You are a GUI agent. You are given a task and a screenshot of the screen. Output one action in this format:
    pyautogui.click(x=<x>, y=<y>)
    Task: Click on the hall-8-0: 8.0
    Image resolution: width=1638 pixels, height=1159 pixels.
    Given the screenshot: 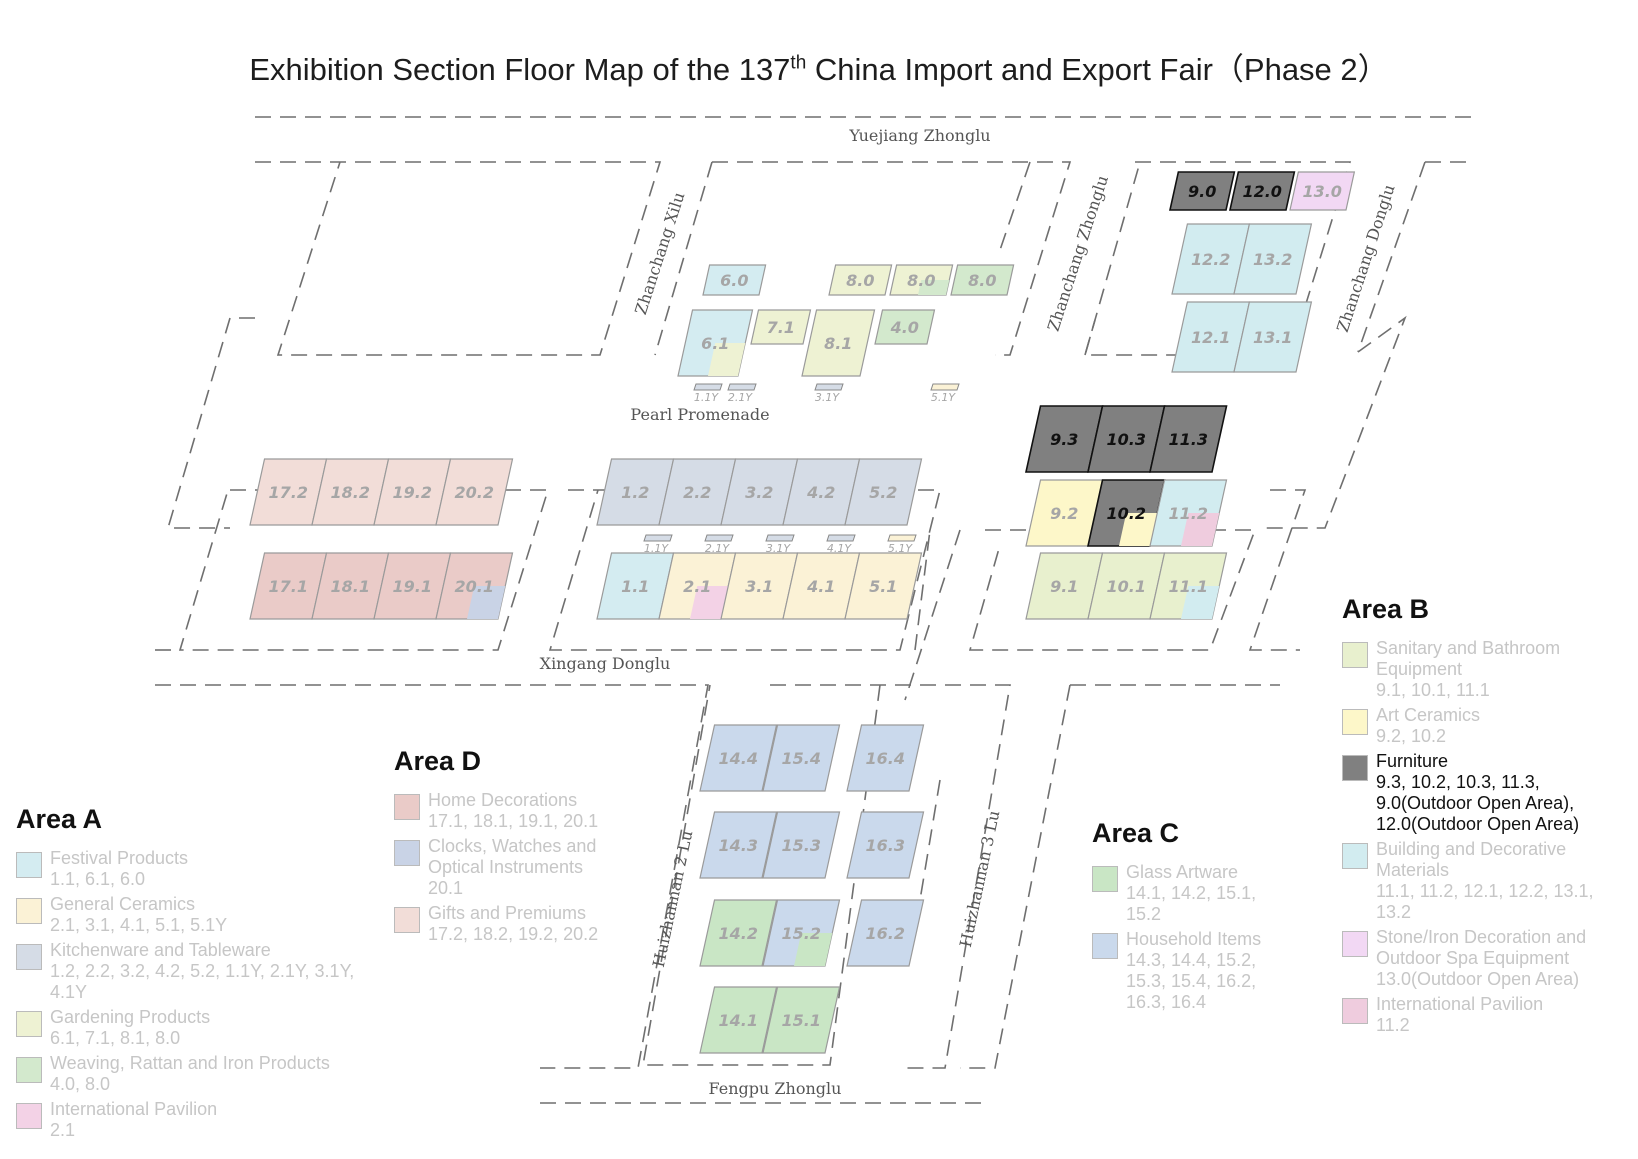 What is the action you would take?
    pyautogui.click(x=982, y=280)
    